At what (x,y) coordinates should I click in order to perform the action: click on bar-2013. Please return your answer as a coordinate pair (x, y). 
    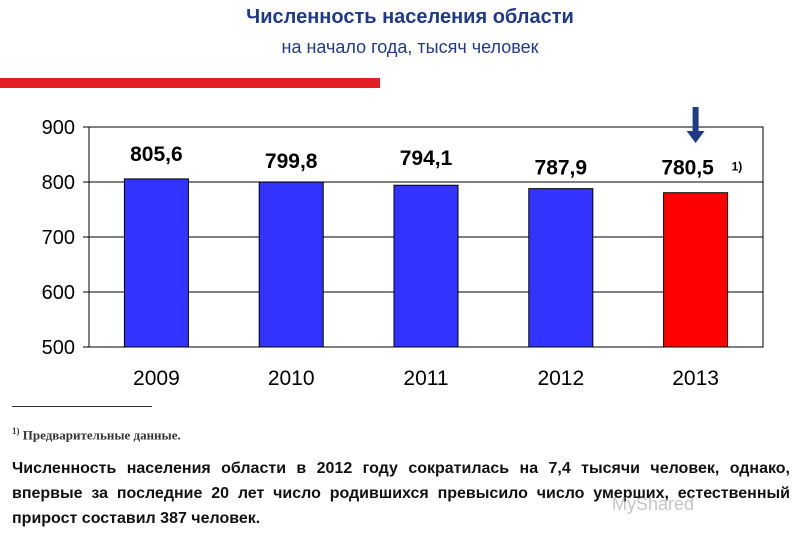
    Looking at the image, I should click on (696, 270).